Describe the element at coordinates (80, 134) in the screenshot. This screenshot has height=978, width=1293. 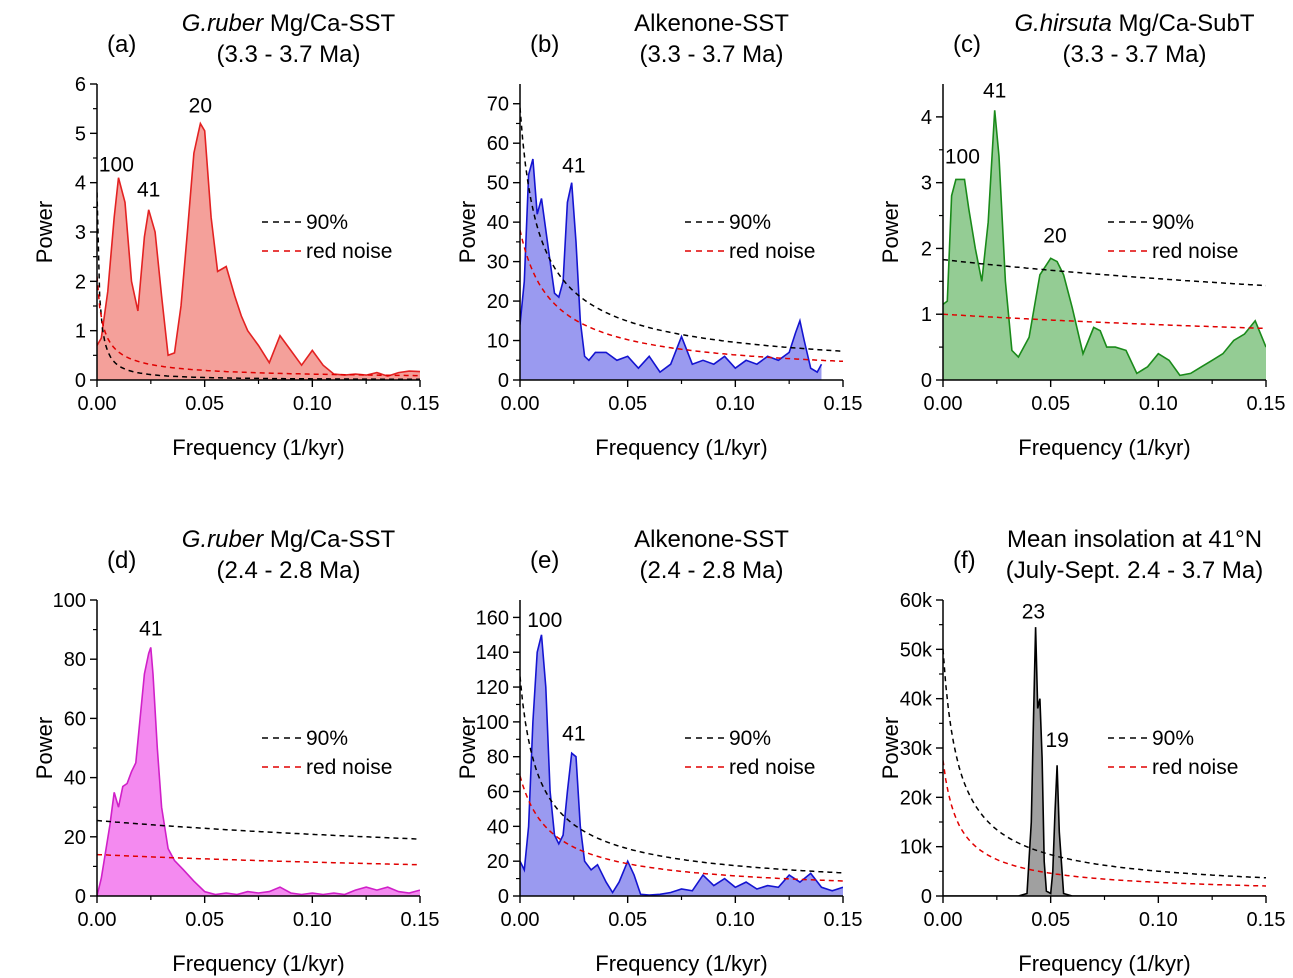
I see `y-tick-label: 5` at that location.